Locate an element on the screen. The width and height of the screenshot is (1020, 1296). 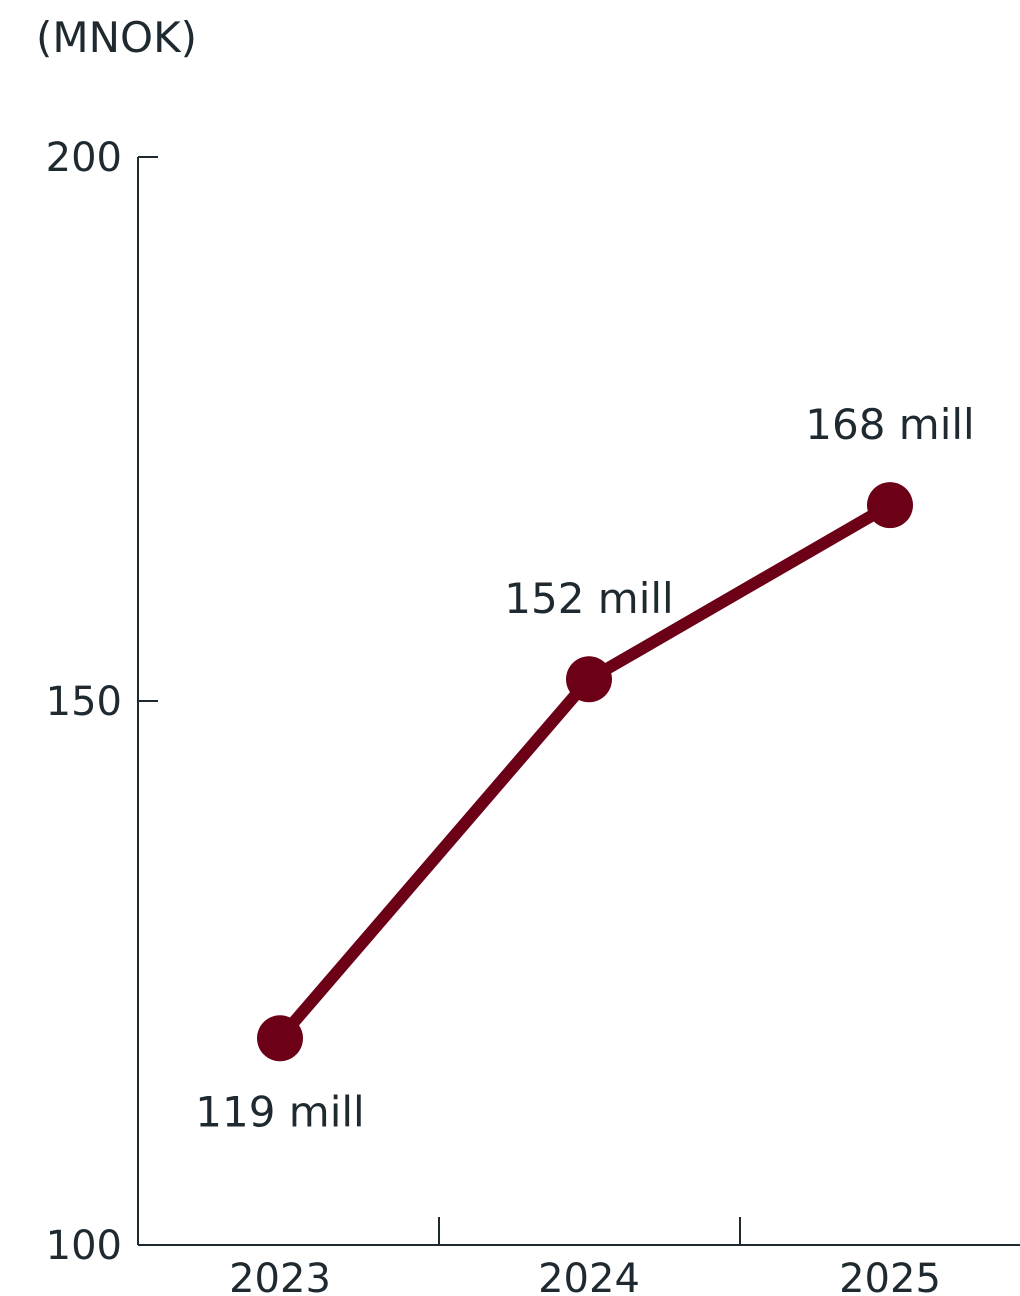
y-tick-label: 200 is located at coordinates (84, 158).